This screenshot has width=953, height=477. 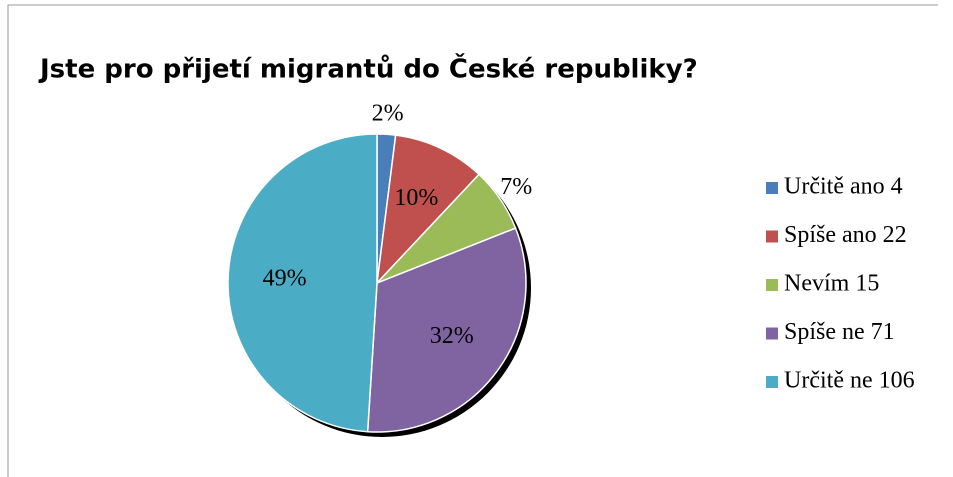 I want to click on data-label: 49%, so click(x=285, y=279).